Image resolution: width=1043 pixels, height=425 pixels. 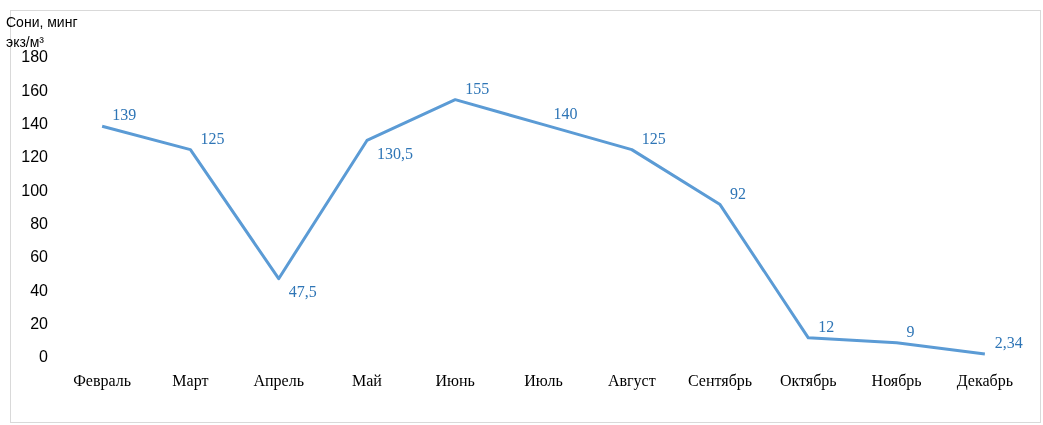 I want to click on data-label: 12, so click(x=826, y=327).